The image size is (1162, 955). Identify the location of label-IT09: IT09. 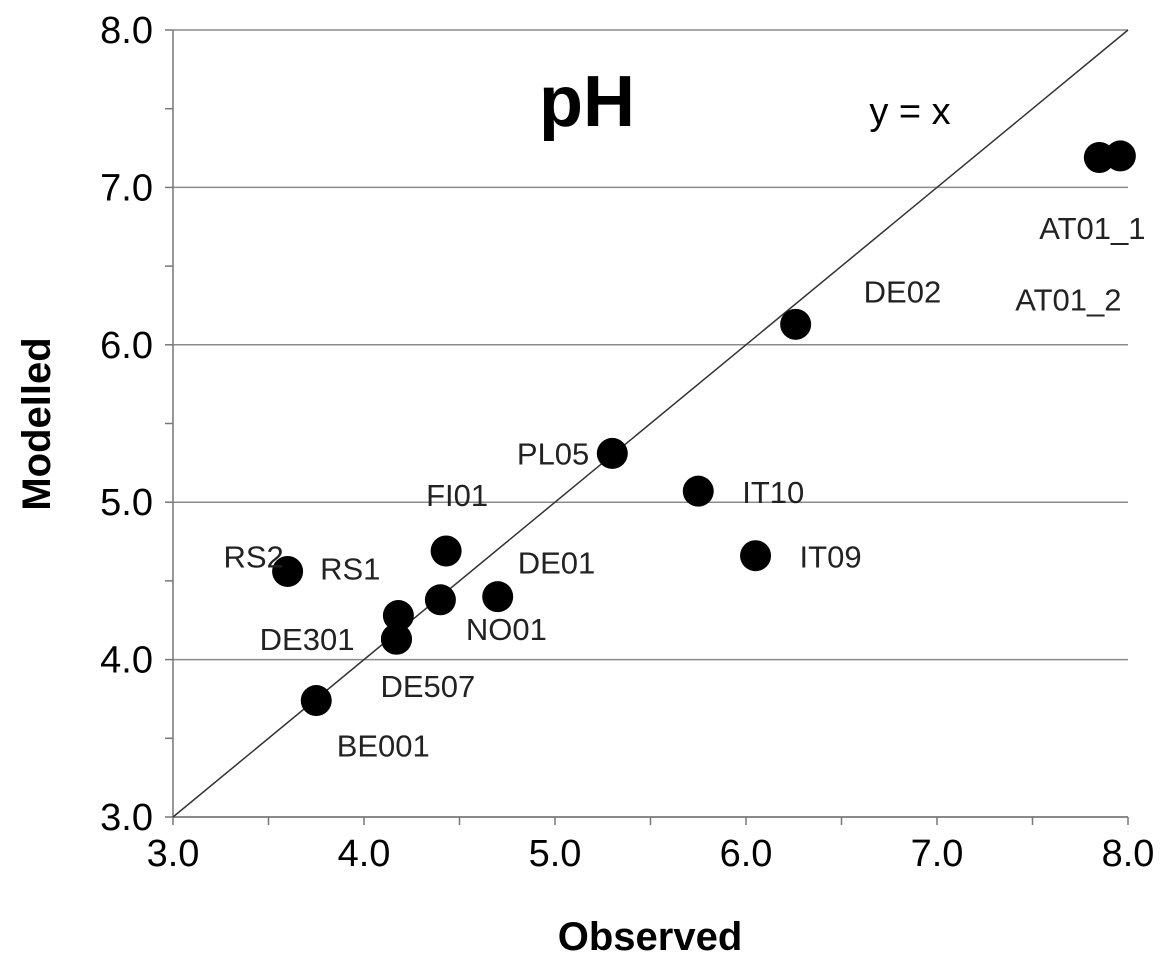
(831, 557).